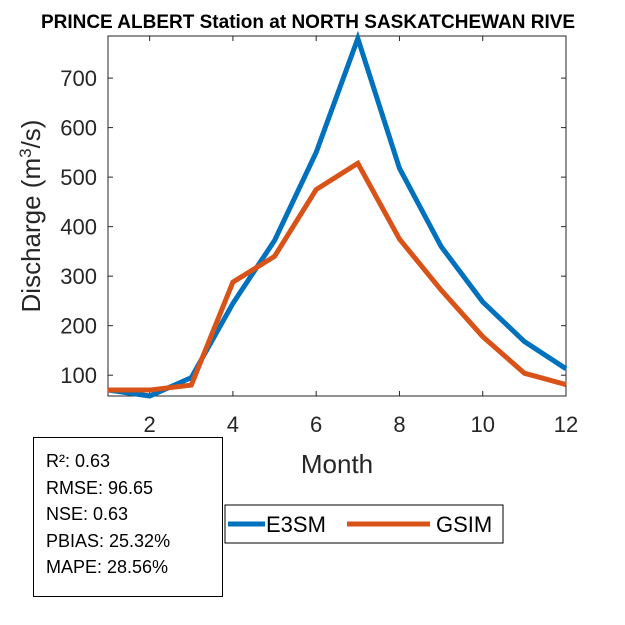 Image resolution: width=625 pixels, height=625 pixels. I want to click on y-tick-label: 400, so click(78, 227).